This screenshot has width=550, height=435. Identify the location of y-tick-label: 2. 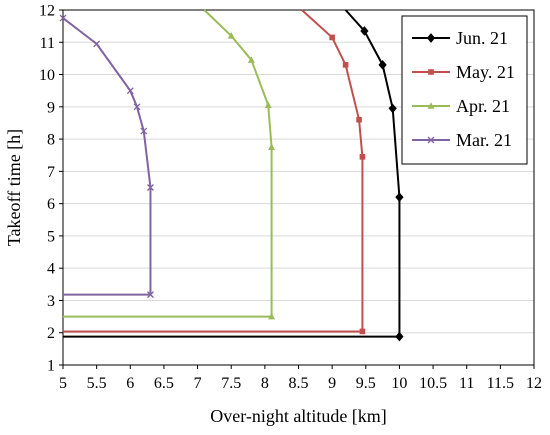
(51, 333).